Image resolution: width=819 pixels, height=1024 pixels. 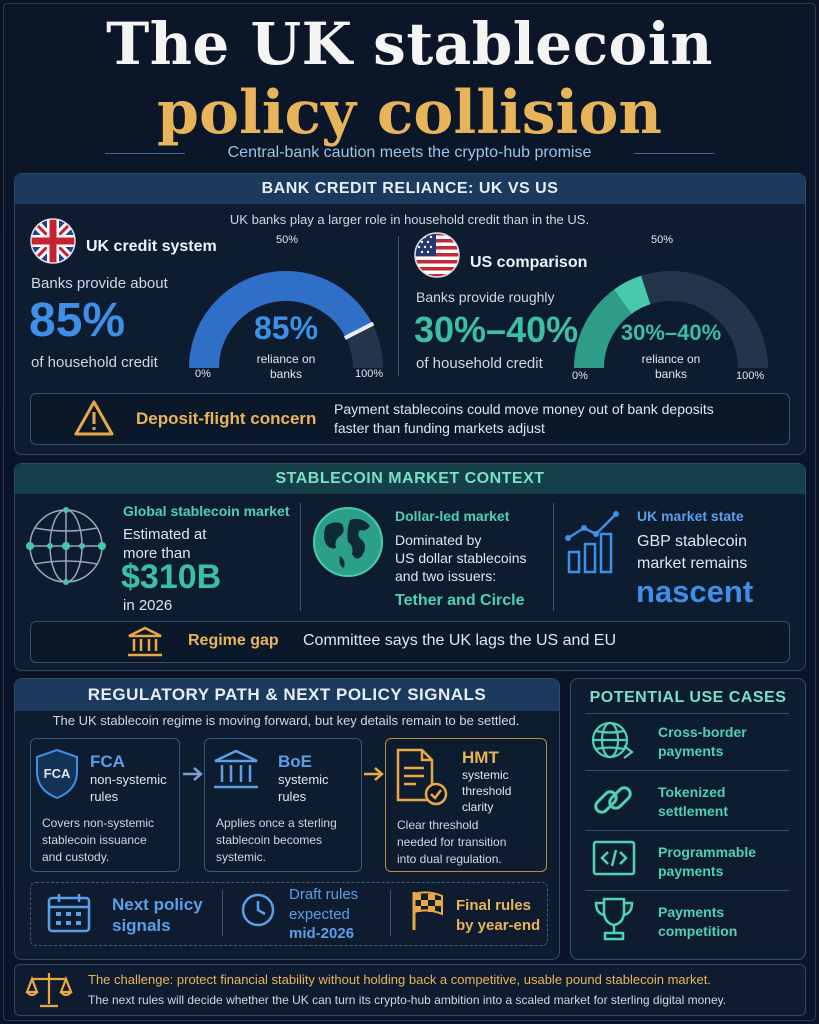 What do you see at coordinates (446, 576) in the screenshot?
I see `dollar-market-l3: and two issuers:` at bounding box center [446, 576].